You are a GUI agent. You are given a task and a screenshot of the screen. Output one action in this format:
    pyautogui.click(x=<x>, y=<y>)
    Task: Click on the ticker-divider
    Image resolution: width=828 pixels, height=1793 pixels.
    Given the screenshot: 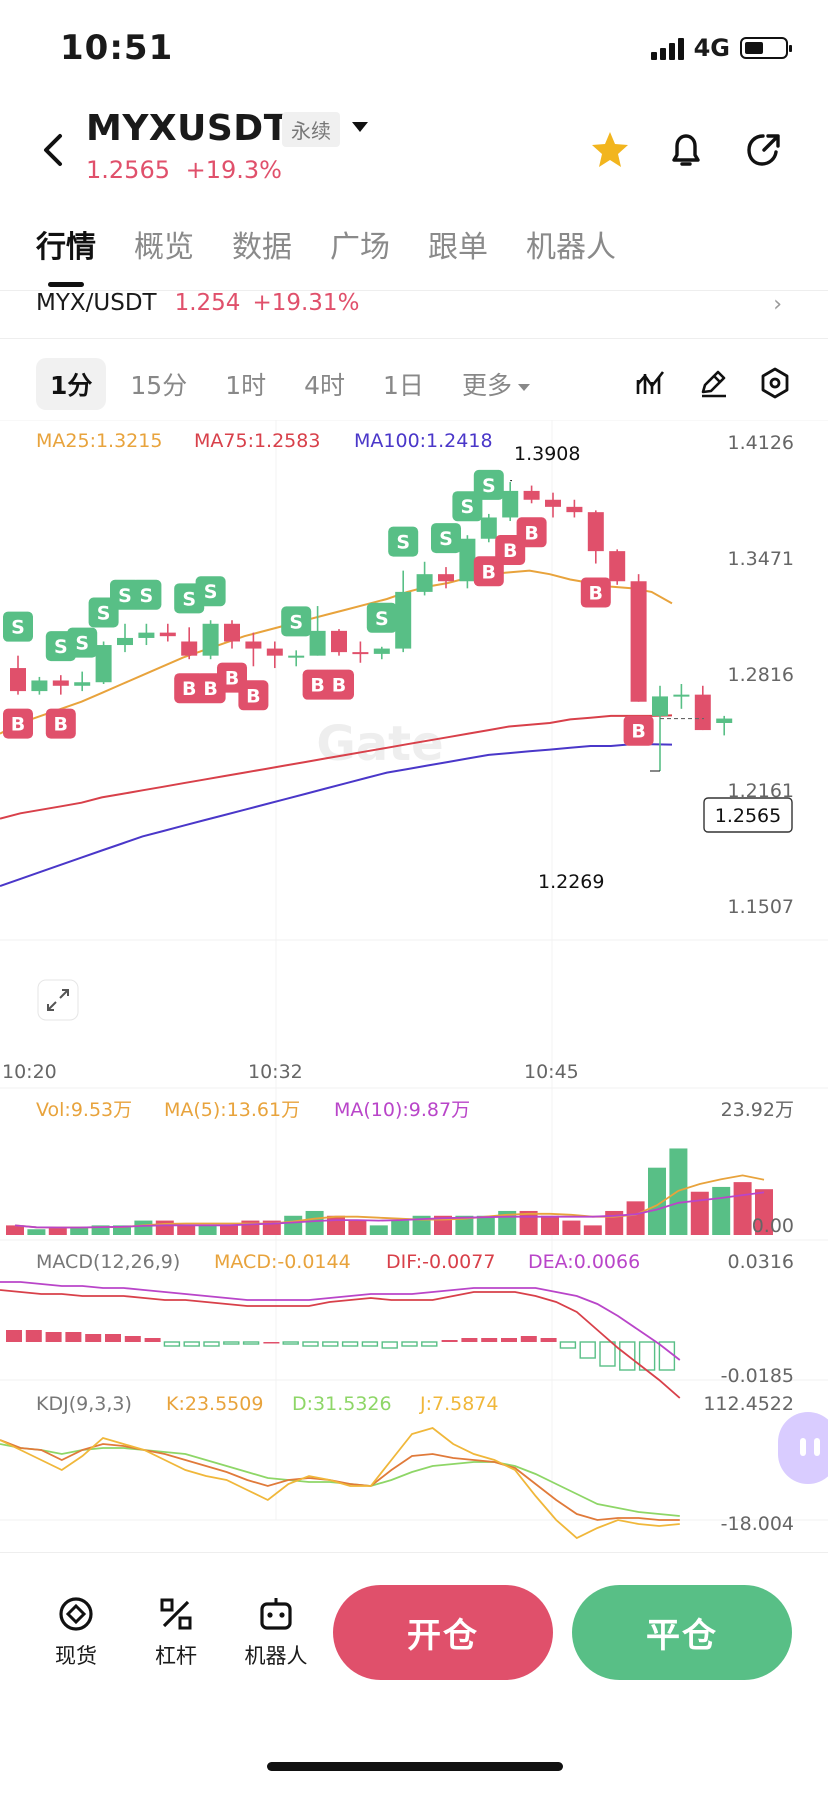 What is the action you would take?
    pyautogui.click(x=414, y=338)
    